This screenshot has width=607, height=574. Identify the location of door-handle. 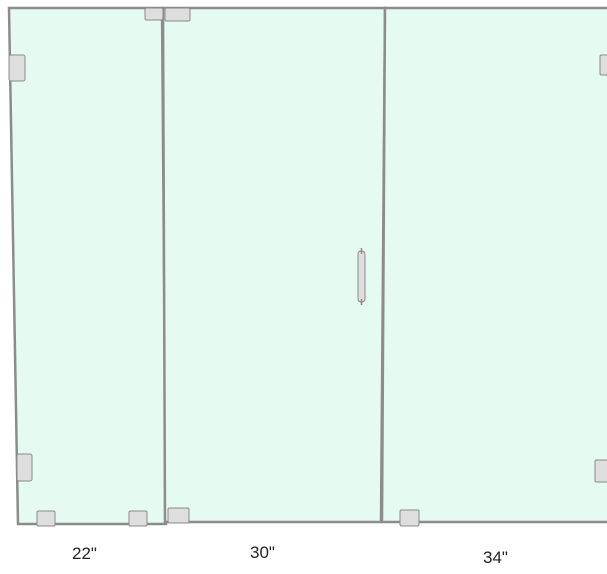
(361, 276).